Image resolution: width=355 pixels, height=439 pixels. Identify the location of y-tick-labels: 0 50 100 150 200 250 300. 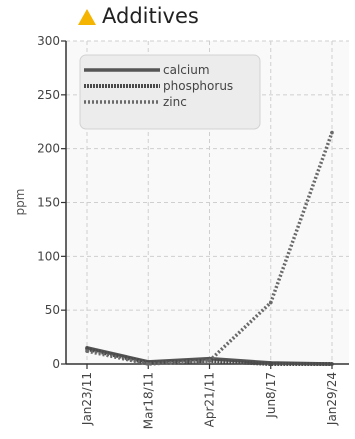
(51, 202).